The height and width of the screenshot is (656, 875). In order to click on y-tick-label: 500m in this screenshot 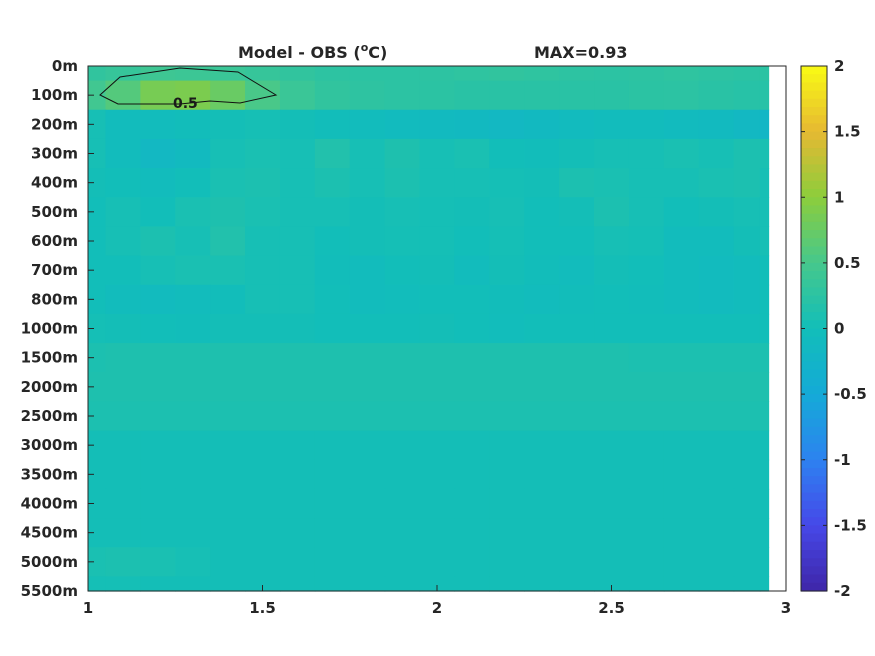, I will do `click(54, 212)`.